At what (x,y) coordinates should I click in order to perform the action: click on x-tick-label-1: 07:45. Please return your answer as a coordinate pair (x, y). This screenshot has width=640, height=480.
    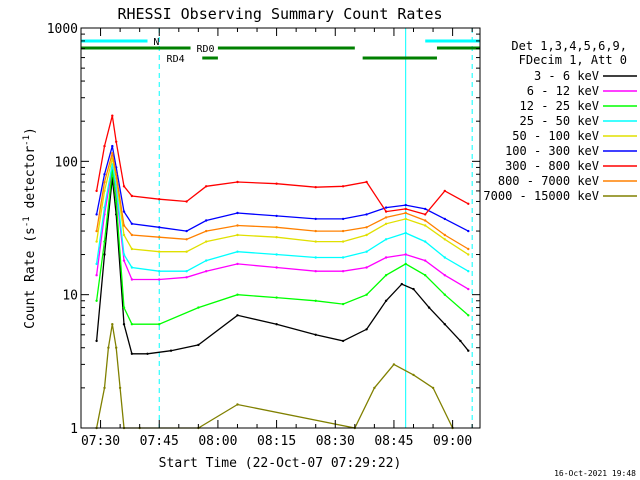
    Looking at the image, I should click on (159, 441).